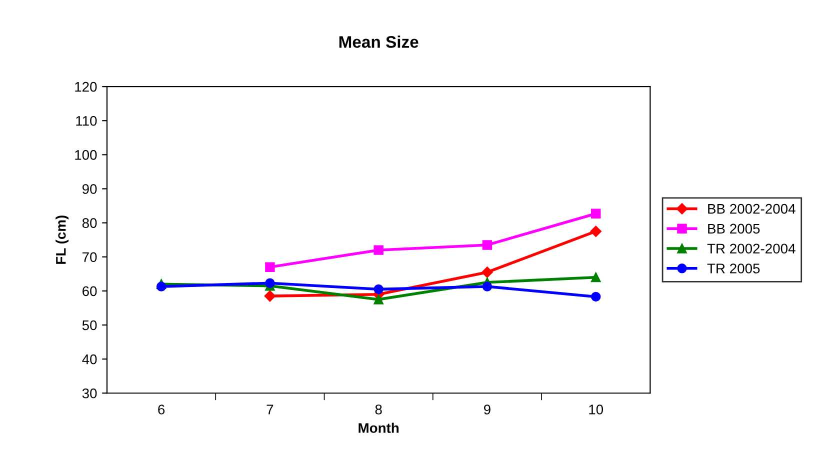  Describe the element at coordinates (378, 42) in the screenshot. I see `chart-title: Mean Size` at that location.